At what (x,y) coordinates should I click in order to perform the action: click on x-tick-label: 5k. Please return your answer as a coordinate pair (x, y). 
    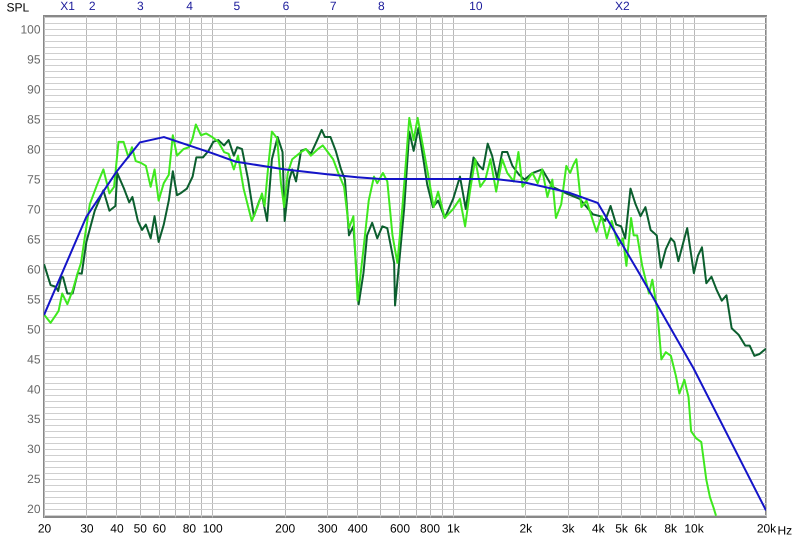
    Looking at the image, I should click on (622, 529).